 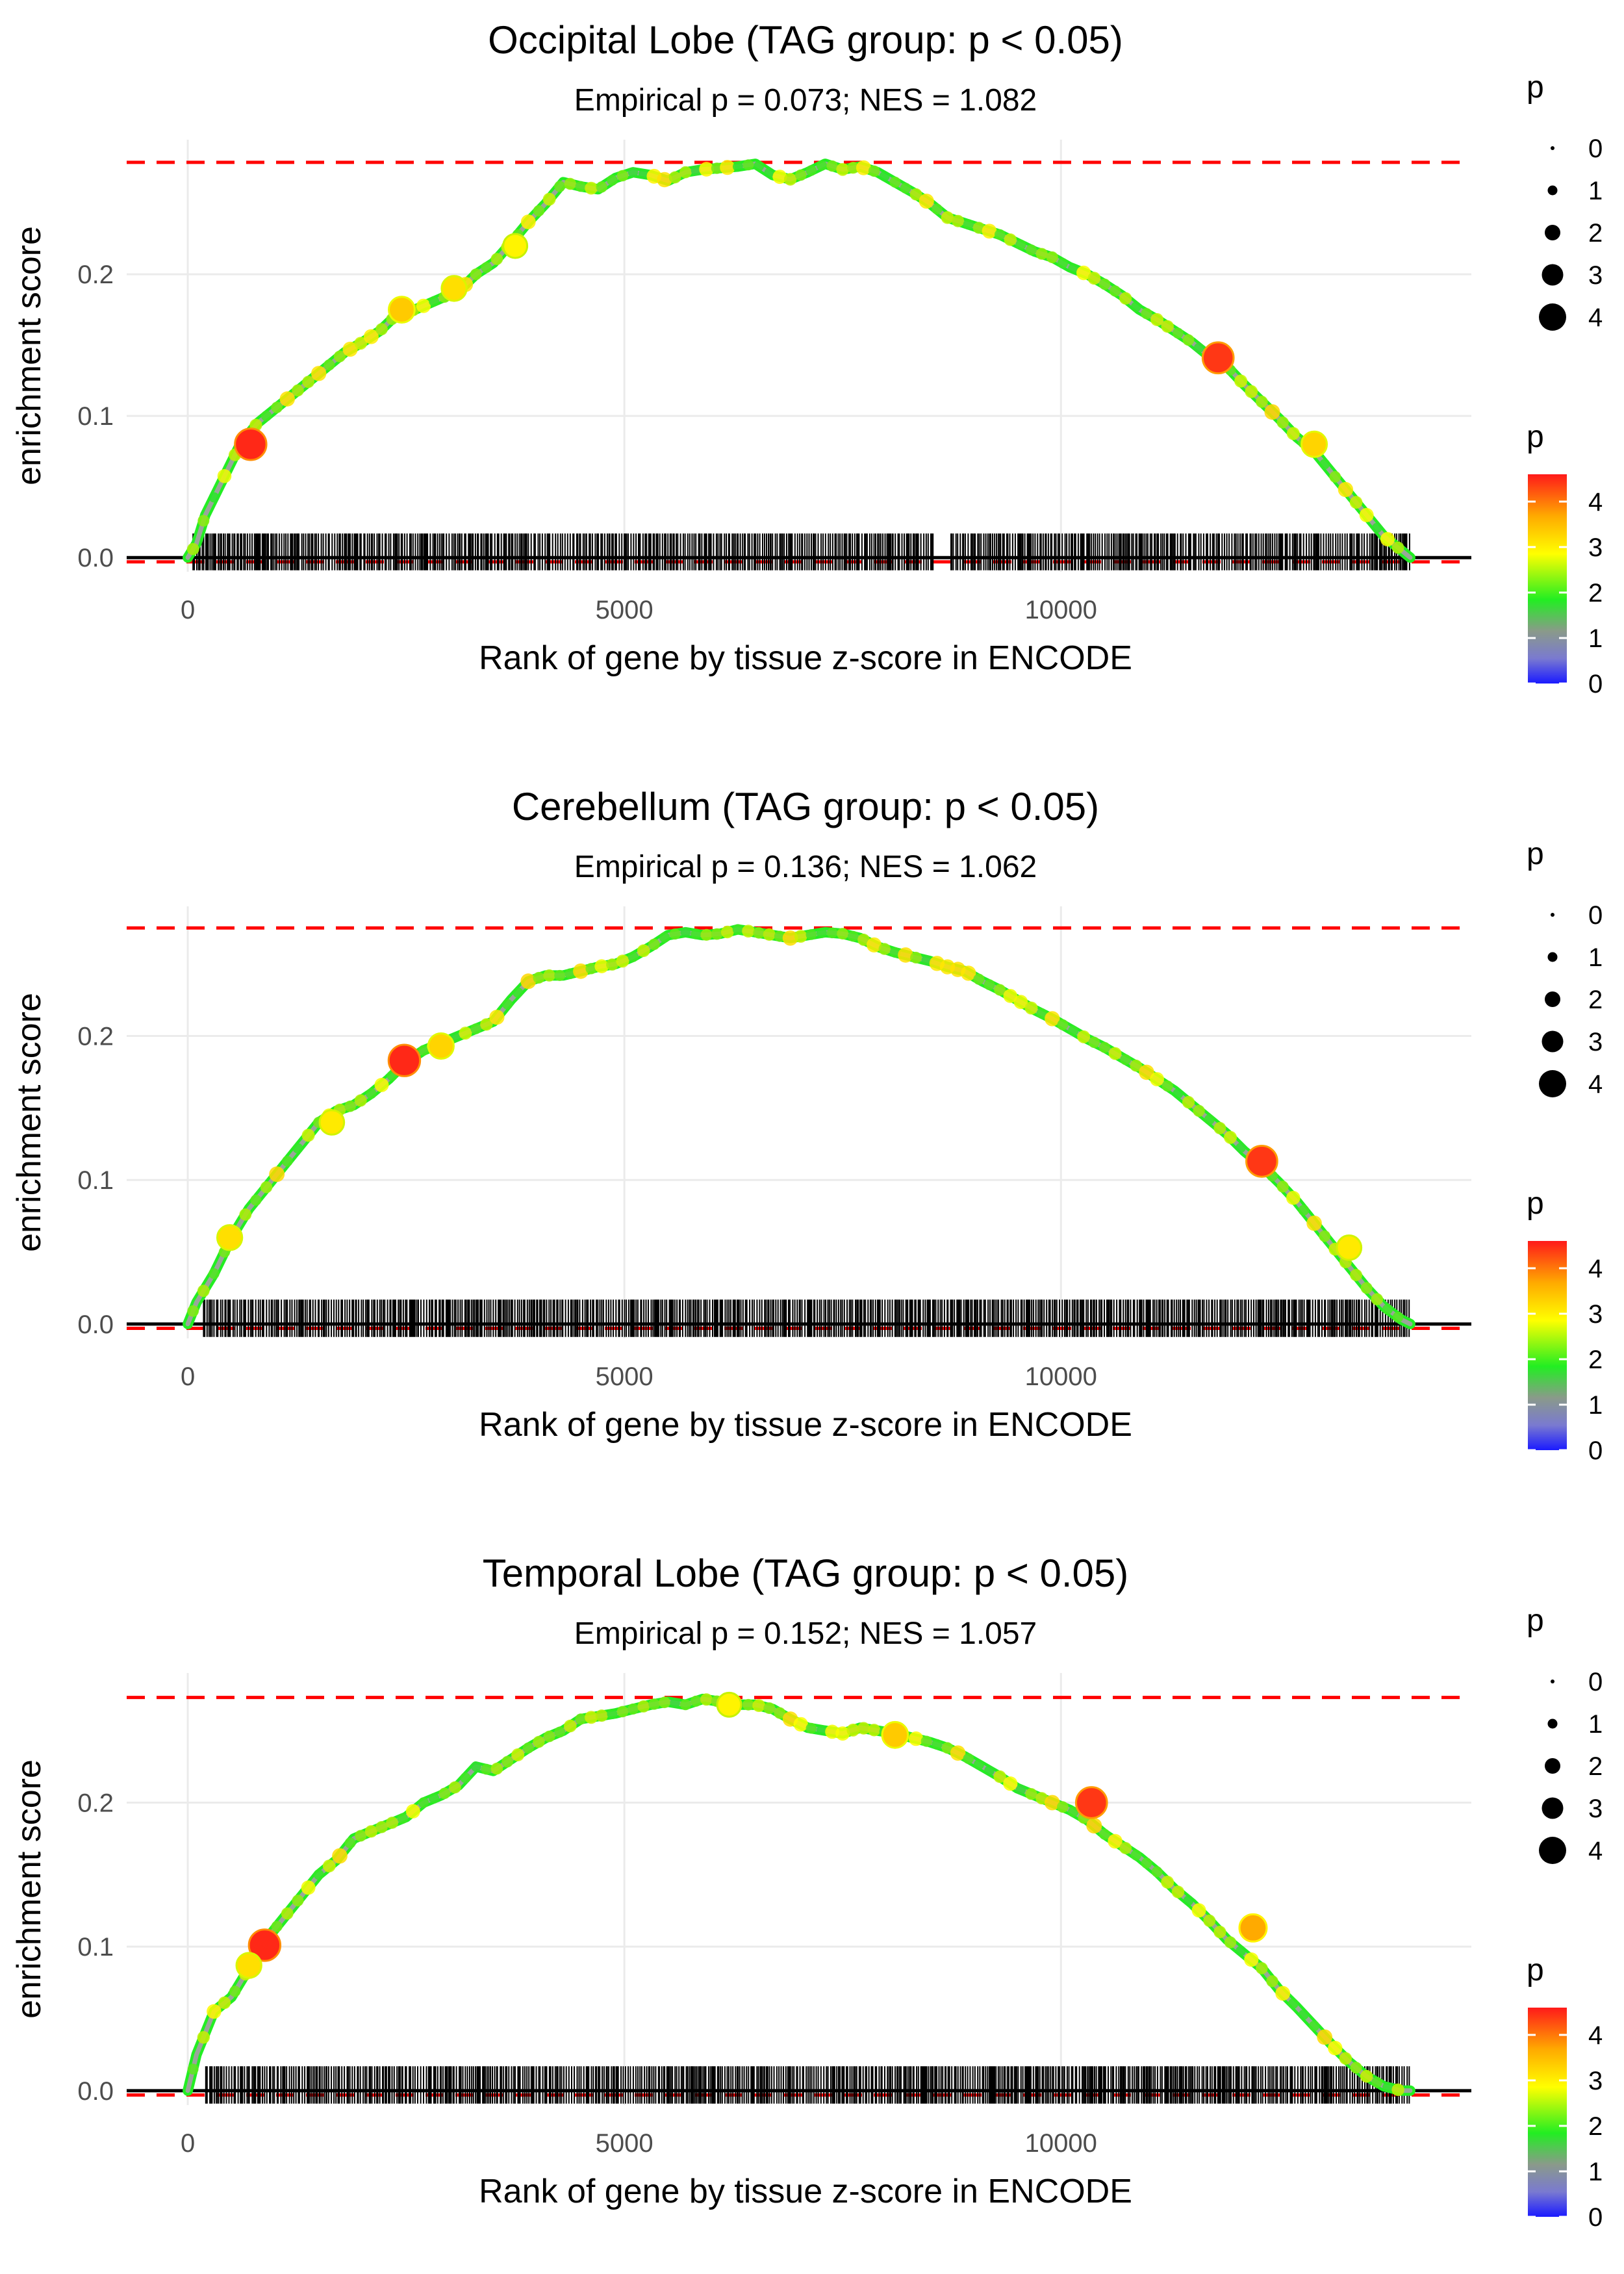 What do you see at coordinates (188, 610) in the screenshot?
I see `x-tick-label: 0` at bounding box center [188, 610].